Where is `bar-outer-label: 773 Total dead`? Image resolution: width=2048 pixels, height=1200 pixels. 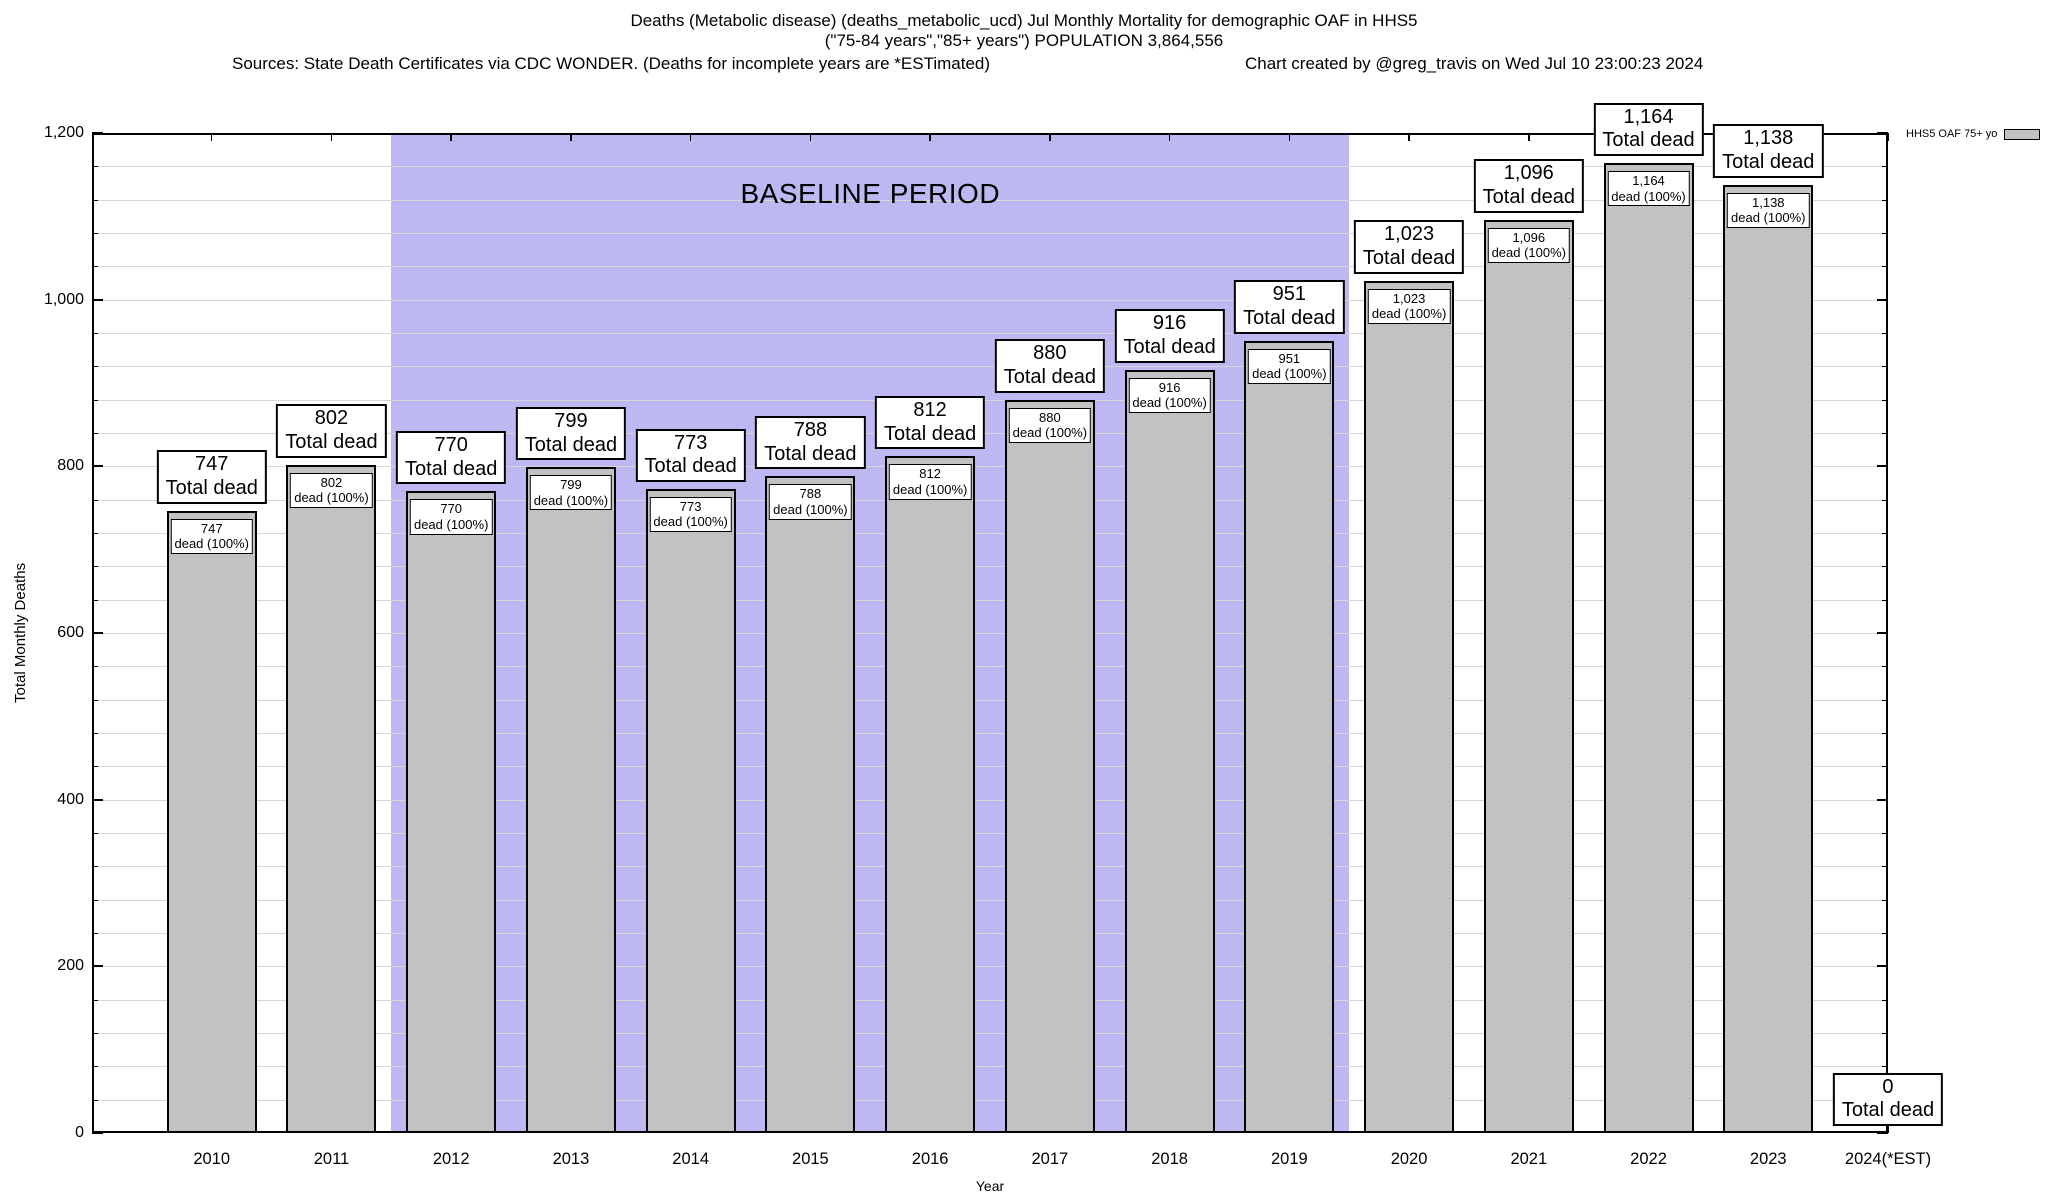
bar-outer-label: 773 Total dead is located at coordinates (690, 455).